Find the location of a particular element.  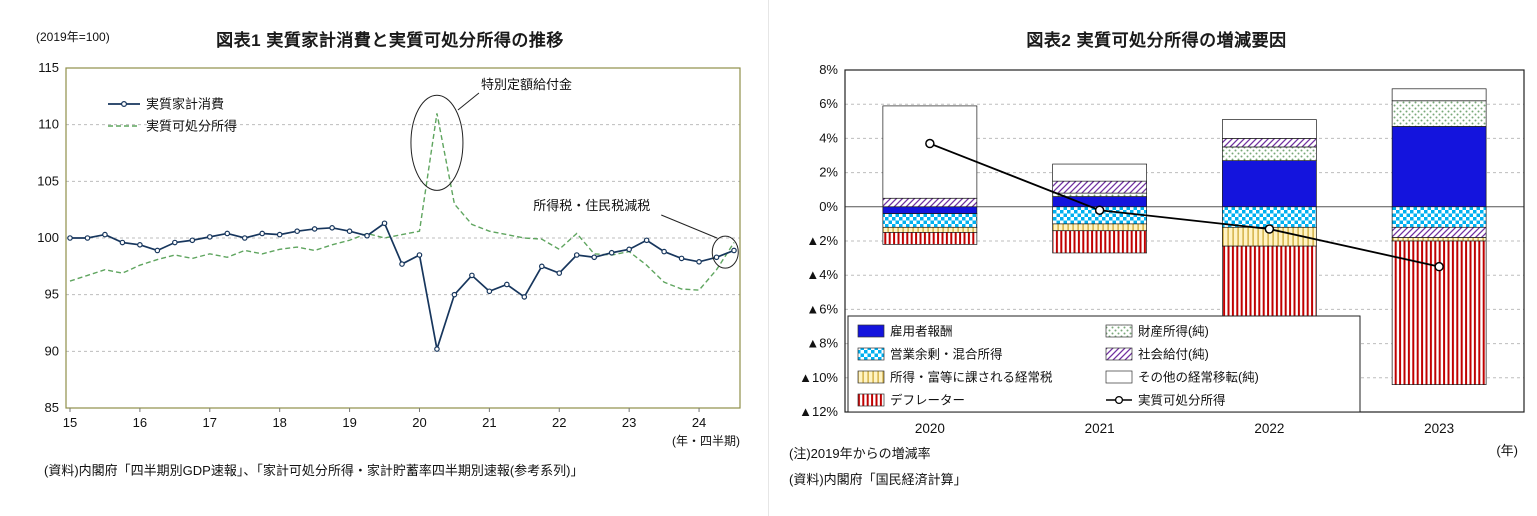

figure2-title: 図表2 実質可処分所得の増減要因 is located at coordinates (1156, 40).